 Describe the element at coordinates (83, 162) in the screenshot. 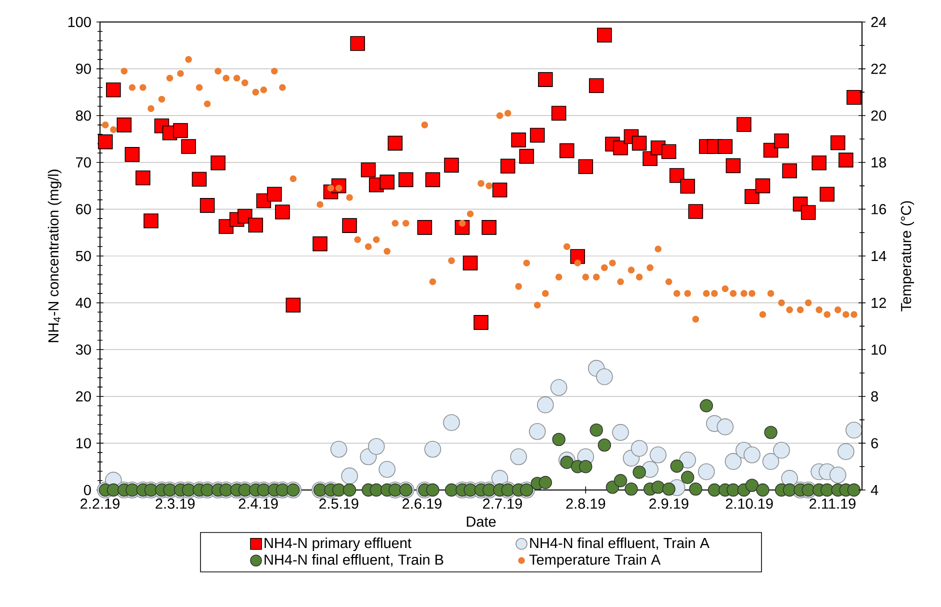

I see `y-tick-label: 70` at that location.